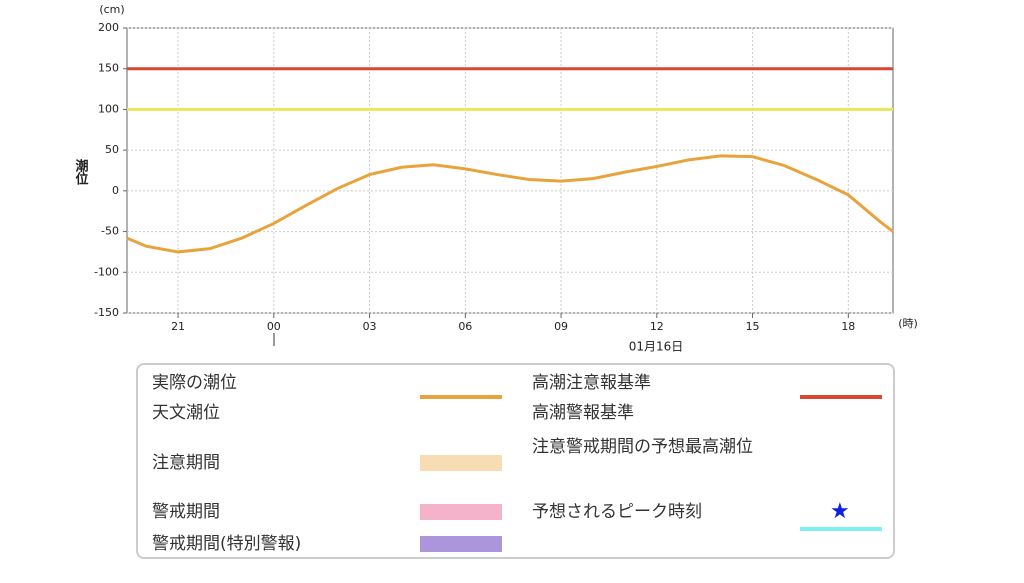 The width and height of the screenshot is (1024, 583). What do you see at coordinates (186, 463) in the screenshot?
I see `legend-label: 注意期間` at bounding box center [186, 463].